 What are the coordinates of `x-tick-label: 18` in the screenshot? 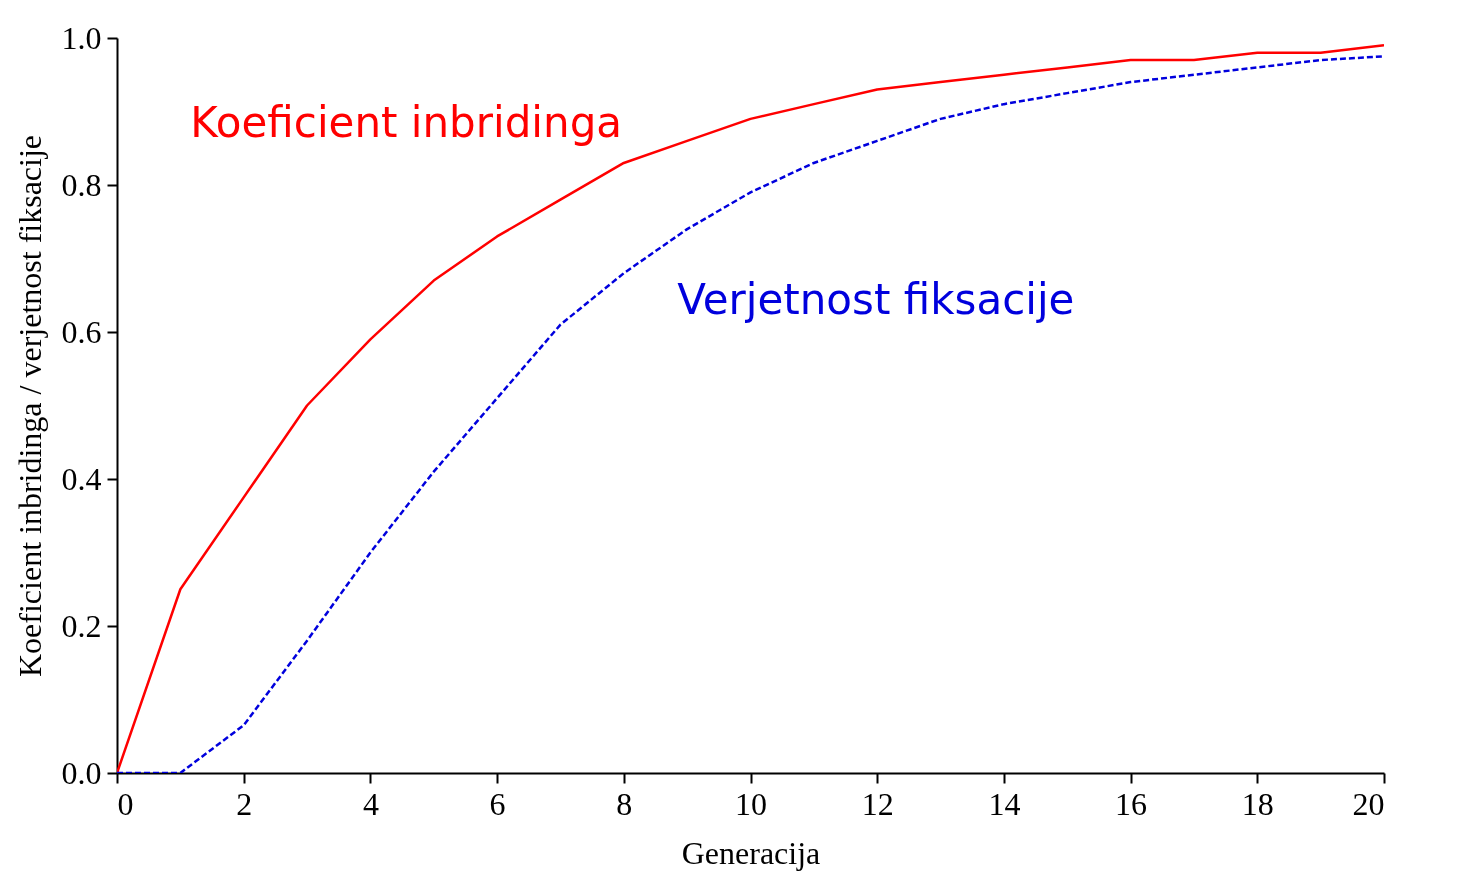 It's located at (1257, 803).